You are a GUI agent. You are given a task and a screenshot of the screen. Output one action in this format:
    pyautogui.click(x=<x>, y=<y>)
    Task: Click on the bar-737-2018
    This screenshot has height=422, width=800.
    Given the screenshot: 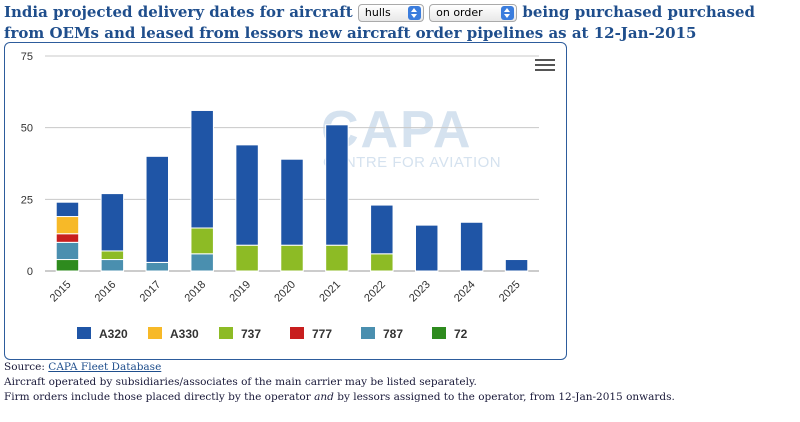 What is the action you would take?
    pyautogui.click(x=202, y=241)
    